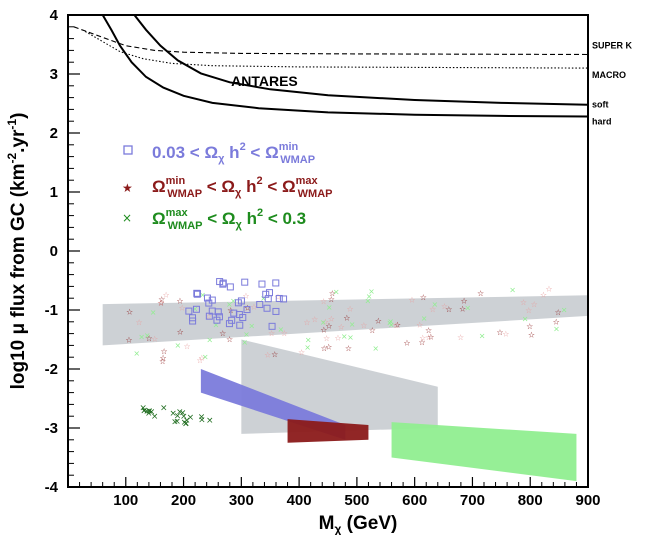 The image size is (650, 535). I want to click on legend-text-red: Ωmin WMAP < Ωχ h2 < Ωmax WMAP, so click(242, 187).